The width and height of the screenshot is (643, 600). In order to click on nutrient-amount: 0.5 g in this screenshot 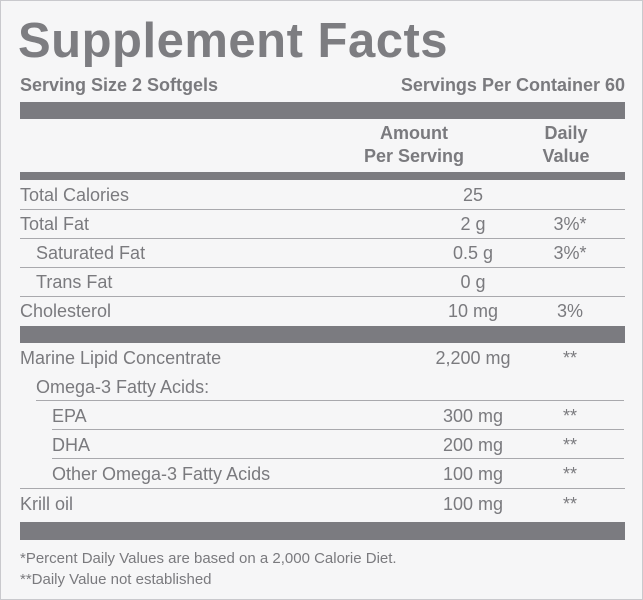, I will do `click(473, 253)`.